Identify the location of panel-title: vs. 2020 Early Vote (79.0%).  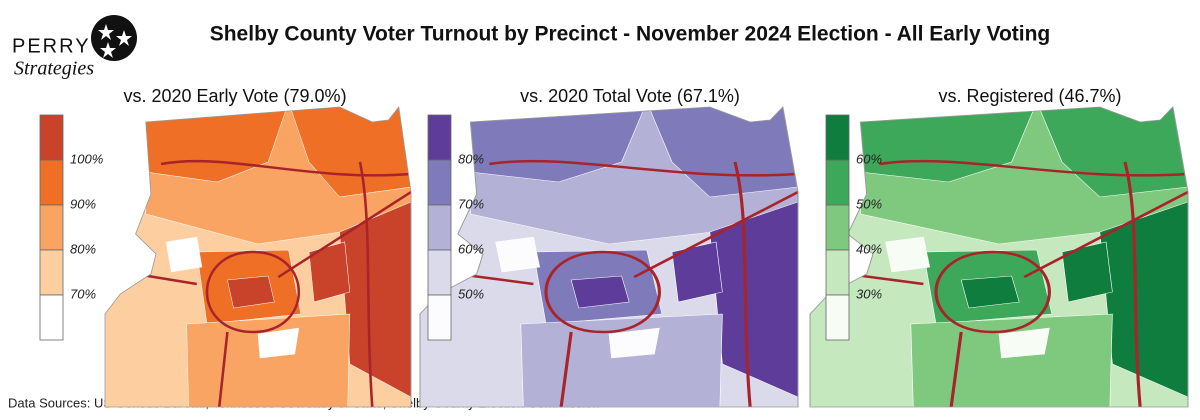
(234, 96).